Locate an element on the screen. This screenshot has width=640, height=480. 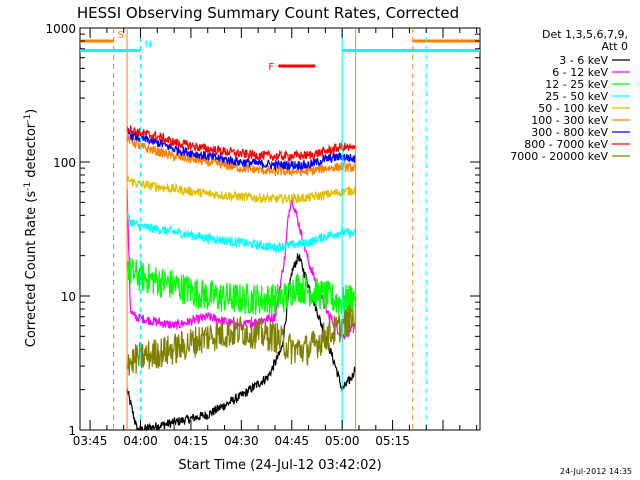
legend-entry-label: 300 - 800 keV is located at coordinates (569, 132).